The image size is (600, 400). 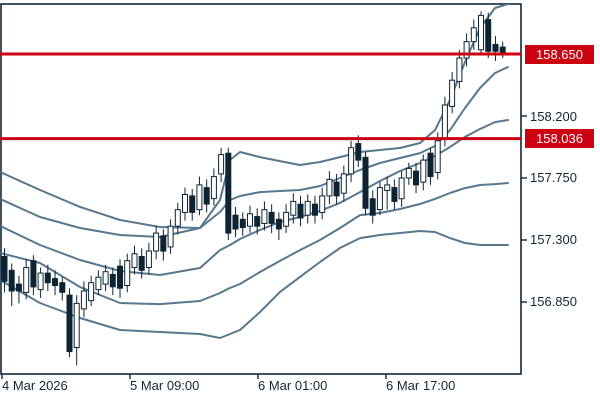 I want to click on price-level-badge: 158.650, so click(x=559, y=54).